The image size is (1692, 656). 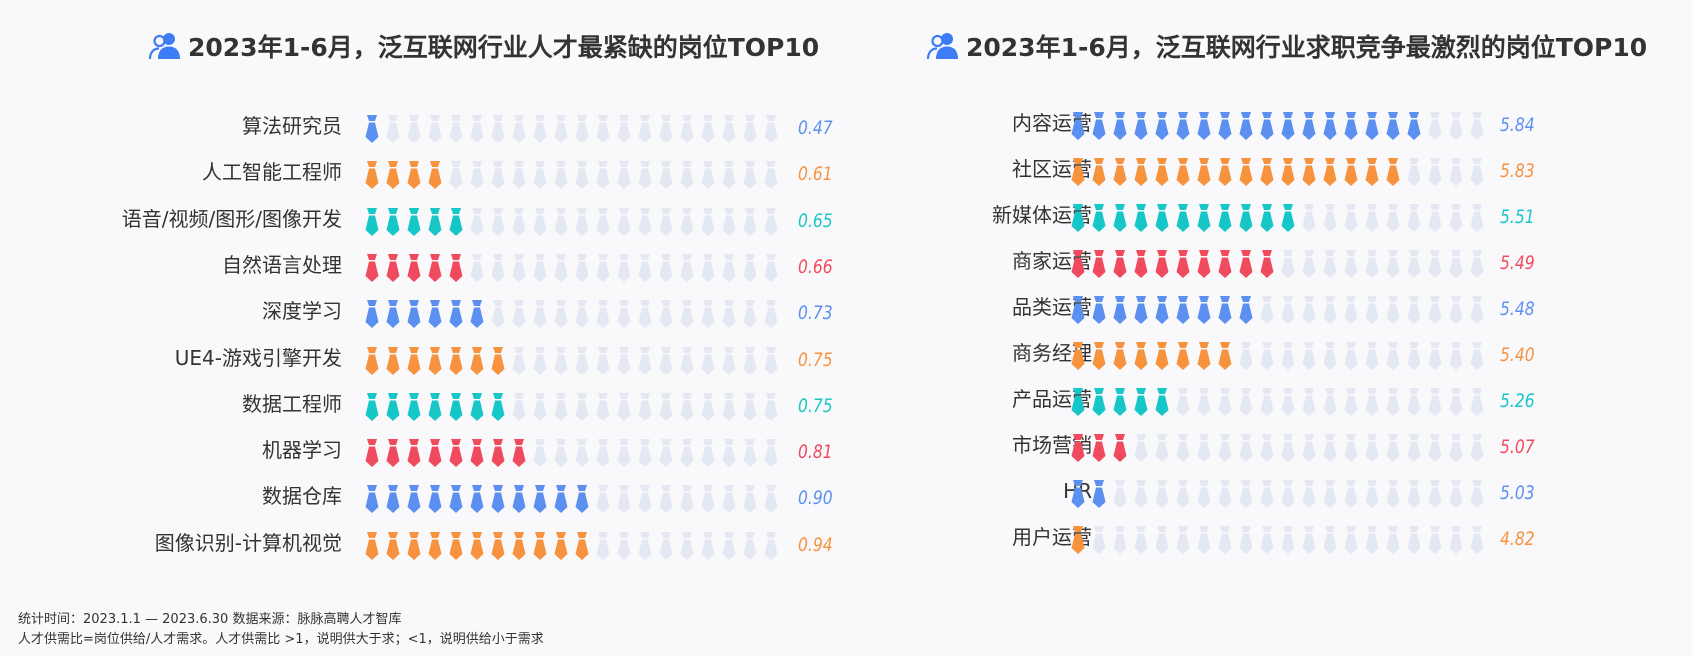 What do you see at coordinates (483, 46) in the screenshot?
I see `left-chart-title: 2023年1-6月，泛互联网行业人才最紧缺的岗位TOP10` at bounding box center [483, 46].